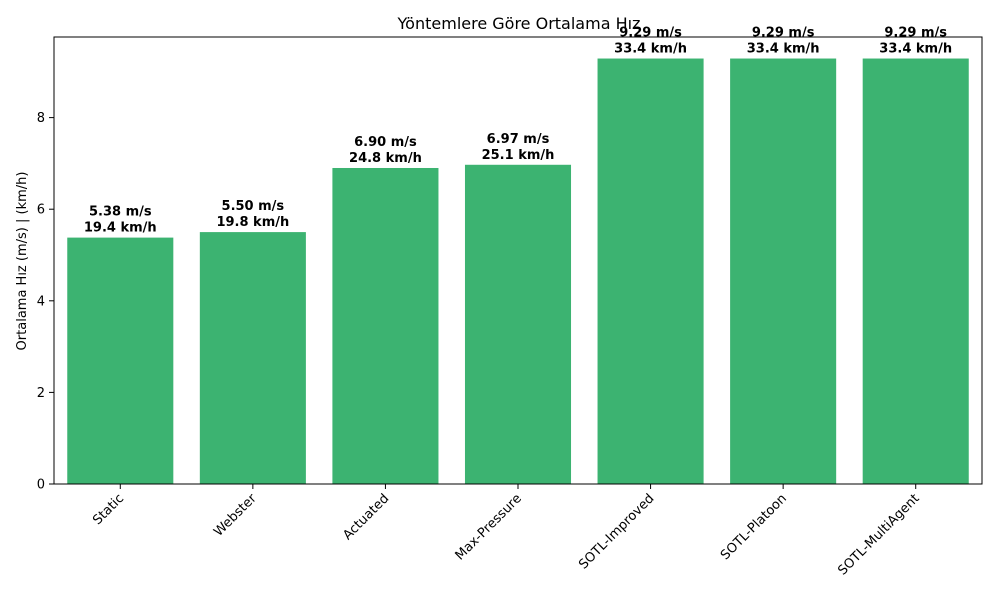 This screenshot has height=600, width=1000. I want to click on data-label-sotl-platoon: 9.29 m/s 33.4 km/h, so click(783, 41).